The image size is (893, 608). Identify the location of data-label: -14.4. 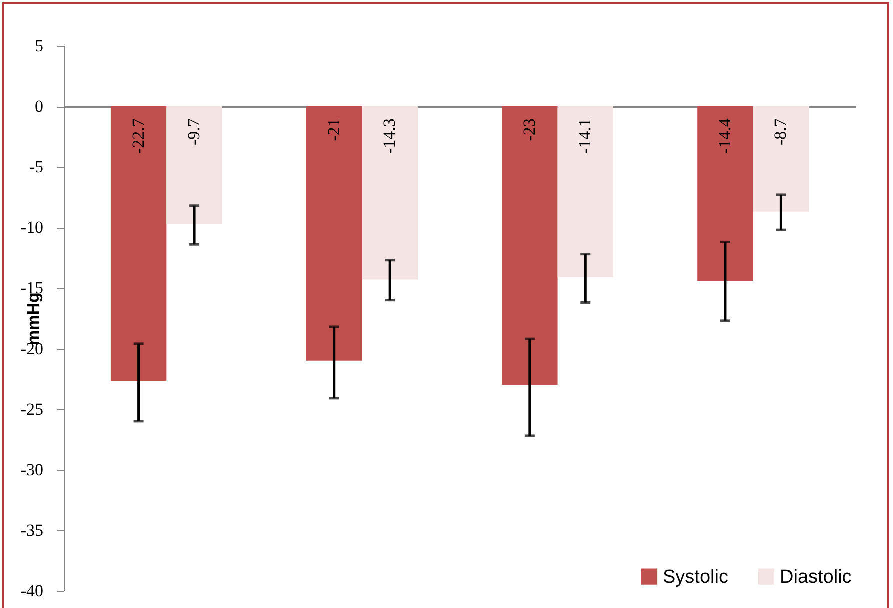
(724, 136).